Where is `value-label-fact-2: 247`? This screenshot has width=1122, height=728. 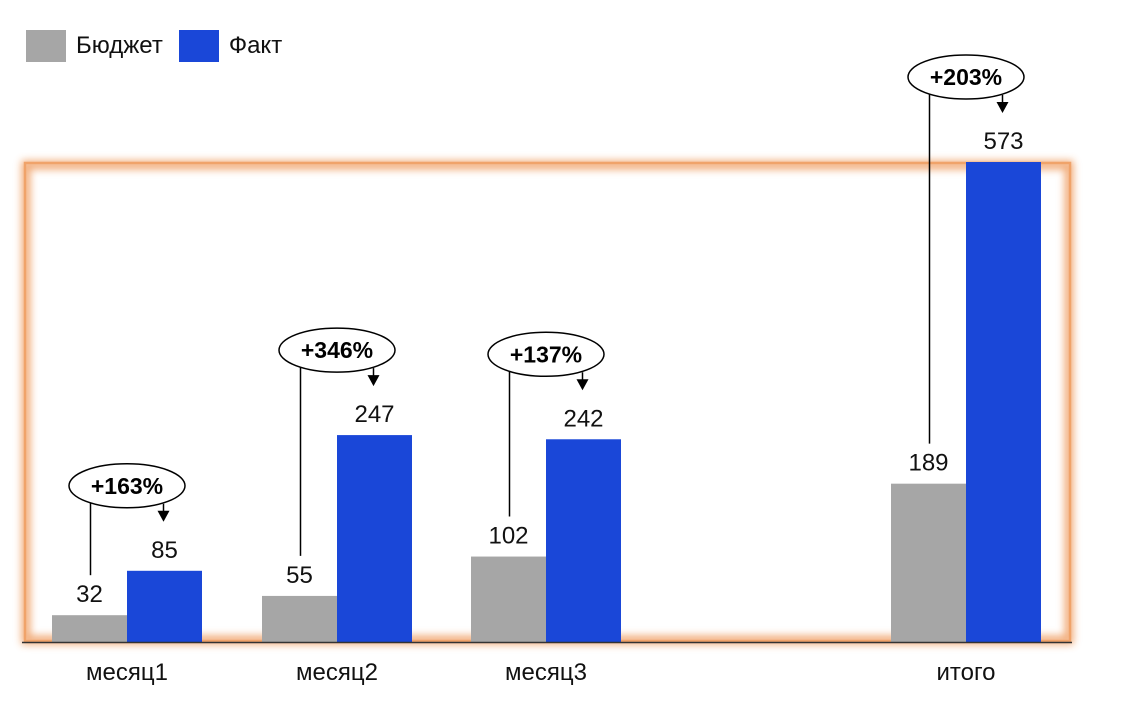 value-label-fact-2: 247 is located at coordinates (374, 414).